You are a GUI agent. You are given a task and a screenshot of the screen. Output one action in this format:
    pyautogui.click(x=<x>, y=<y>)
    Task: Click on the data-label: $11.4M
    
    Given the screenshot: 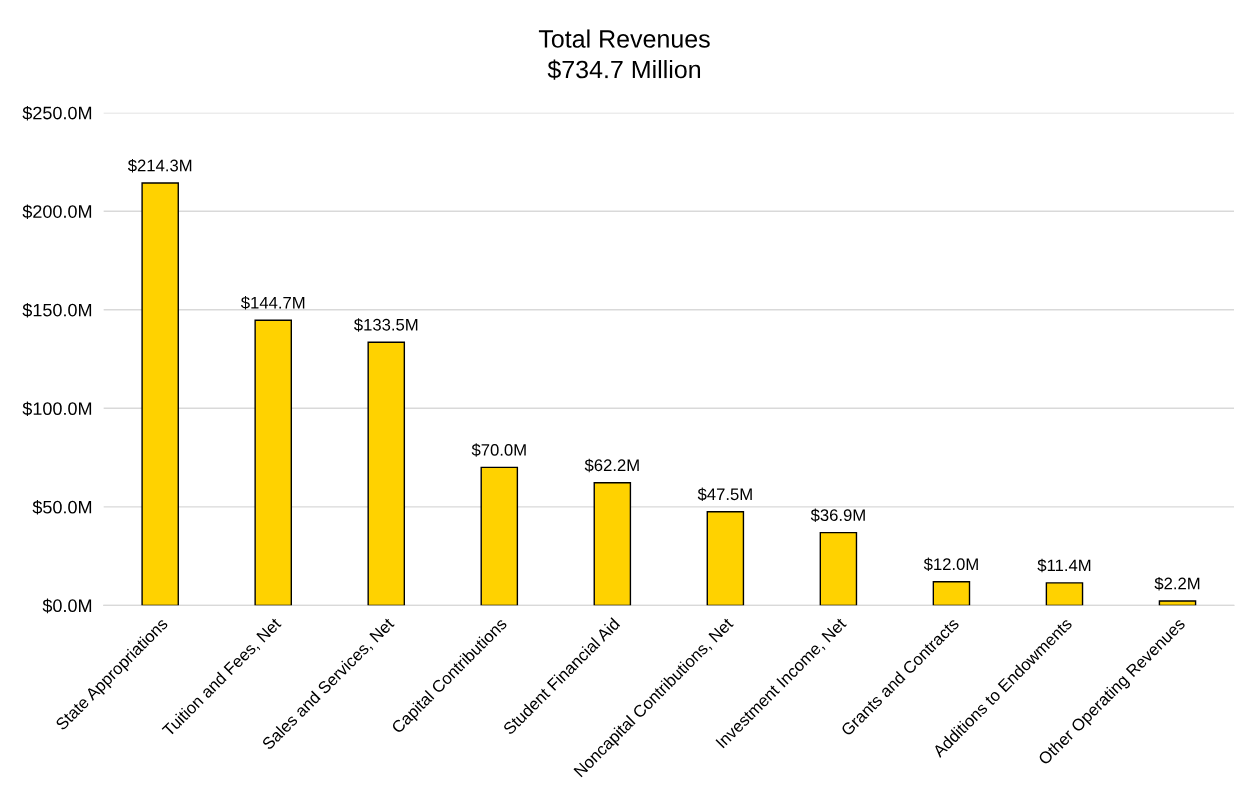 What is the action you would take?
    pyautogui.click(x=1064, y=565)
    